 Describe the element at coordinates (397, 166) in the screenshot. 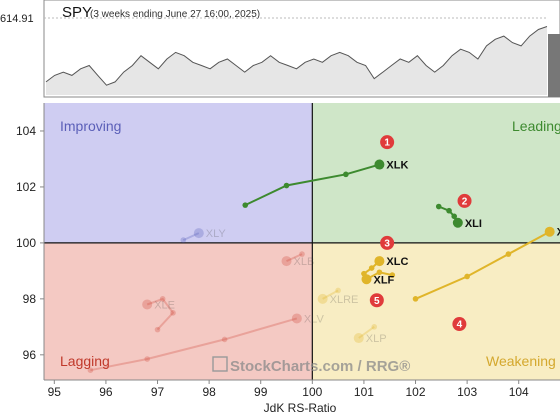

I see `tail-label: XLK` at that location.